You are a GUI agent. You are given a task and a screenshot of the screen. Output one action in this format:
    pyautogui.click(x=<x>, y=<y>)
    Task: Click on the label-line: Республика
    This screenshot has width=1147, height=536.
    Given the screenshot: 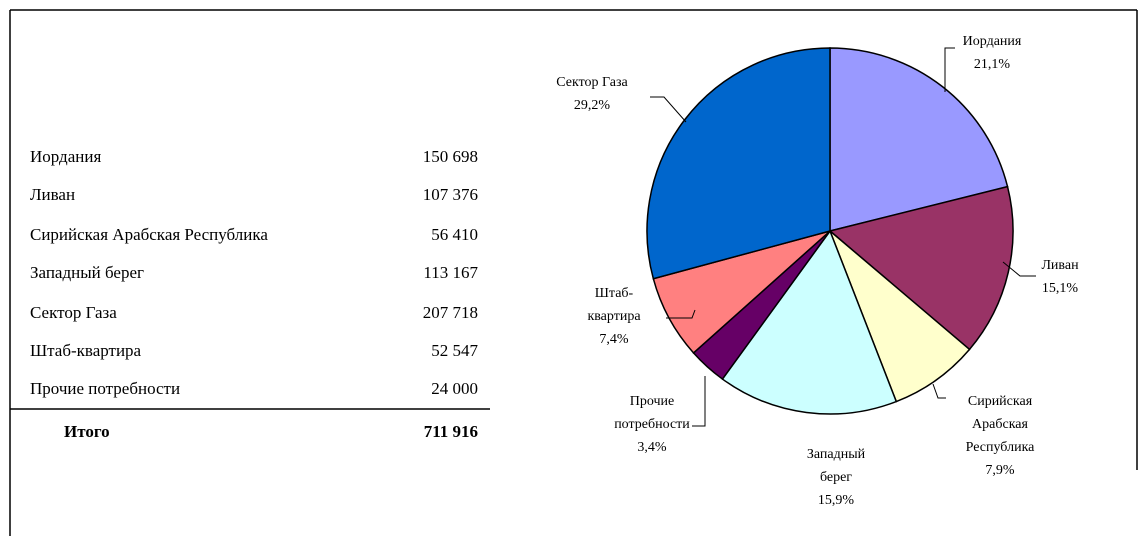 What is the action you would take?
    pyautogui.click(x=1001, y=447)
    